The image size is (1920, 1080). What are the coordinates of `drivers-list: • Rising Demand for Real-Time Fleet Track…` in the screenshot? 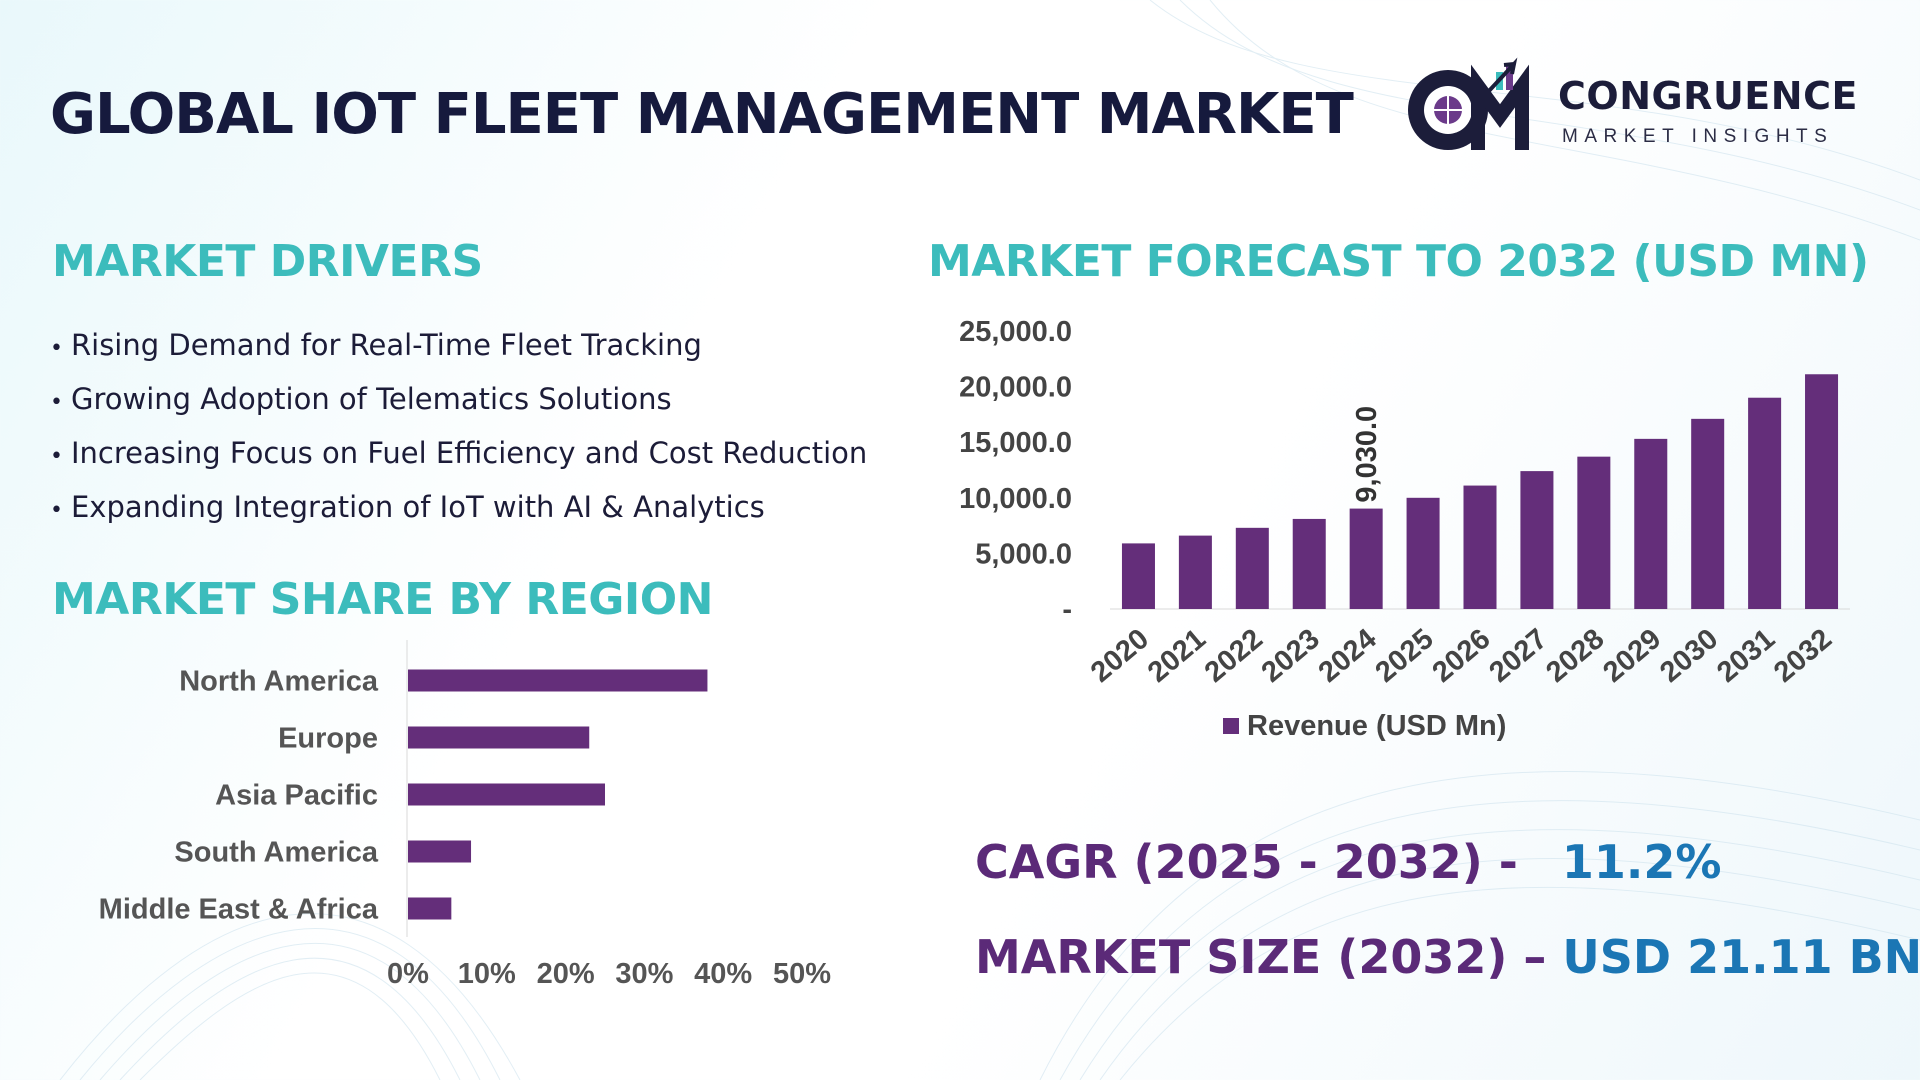 It's located at (458, 430).